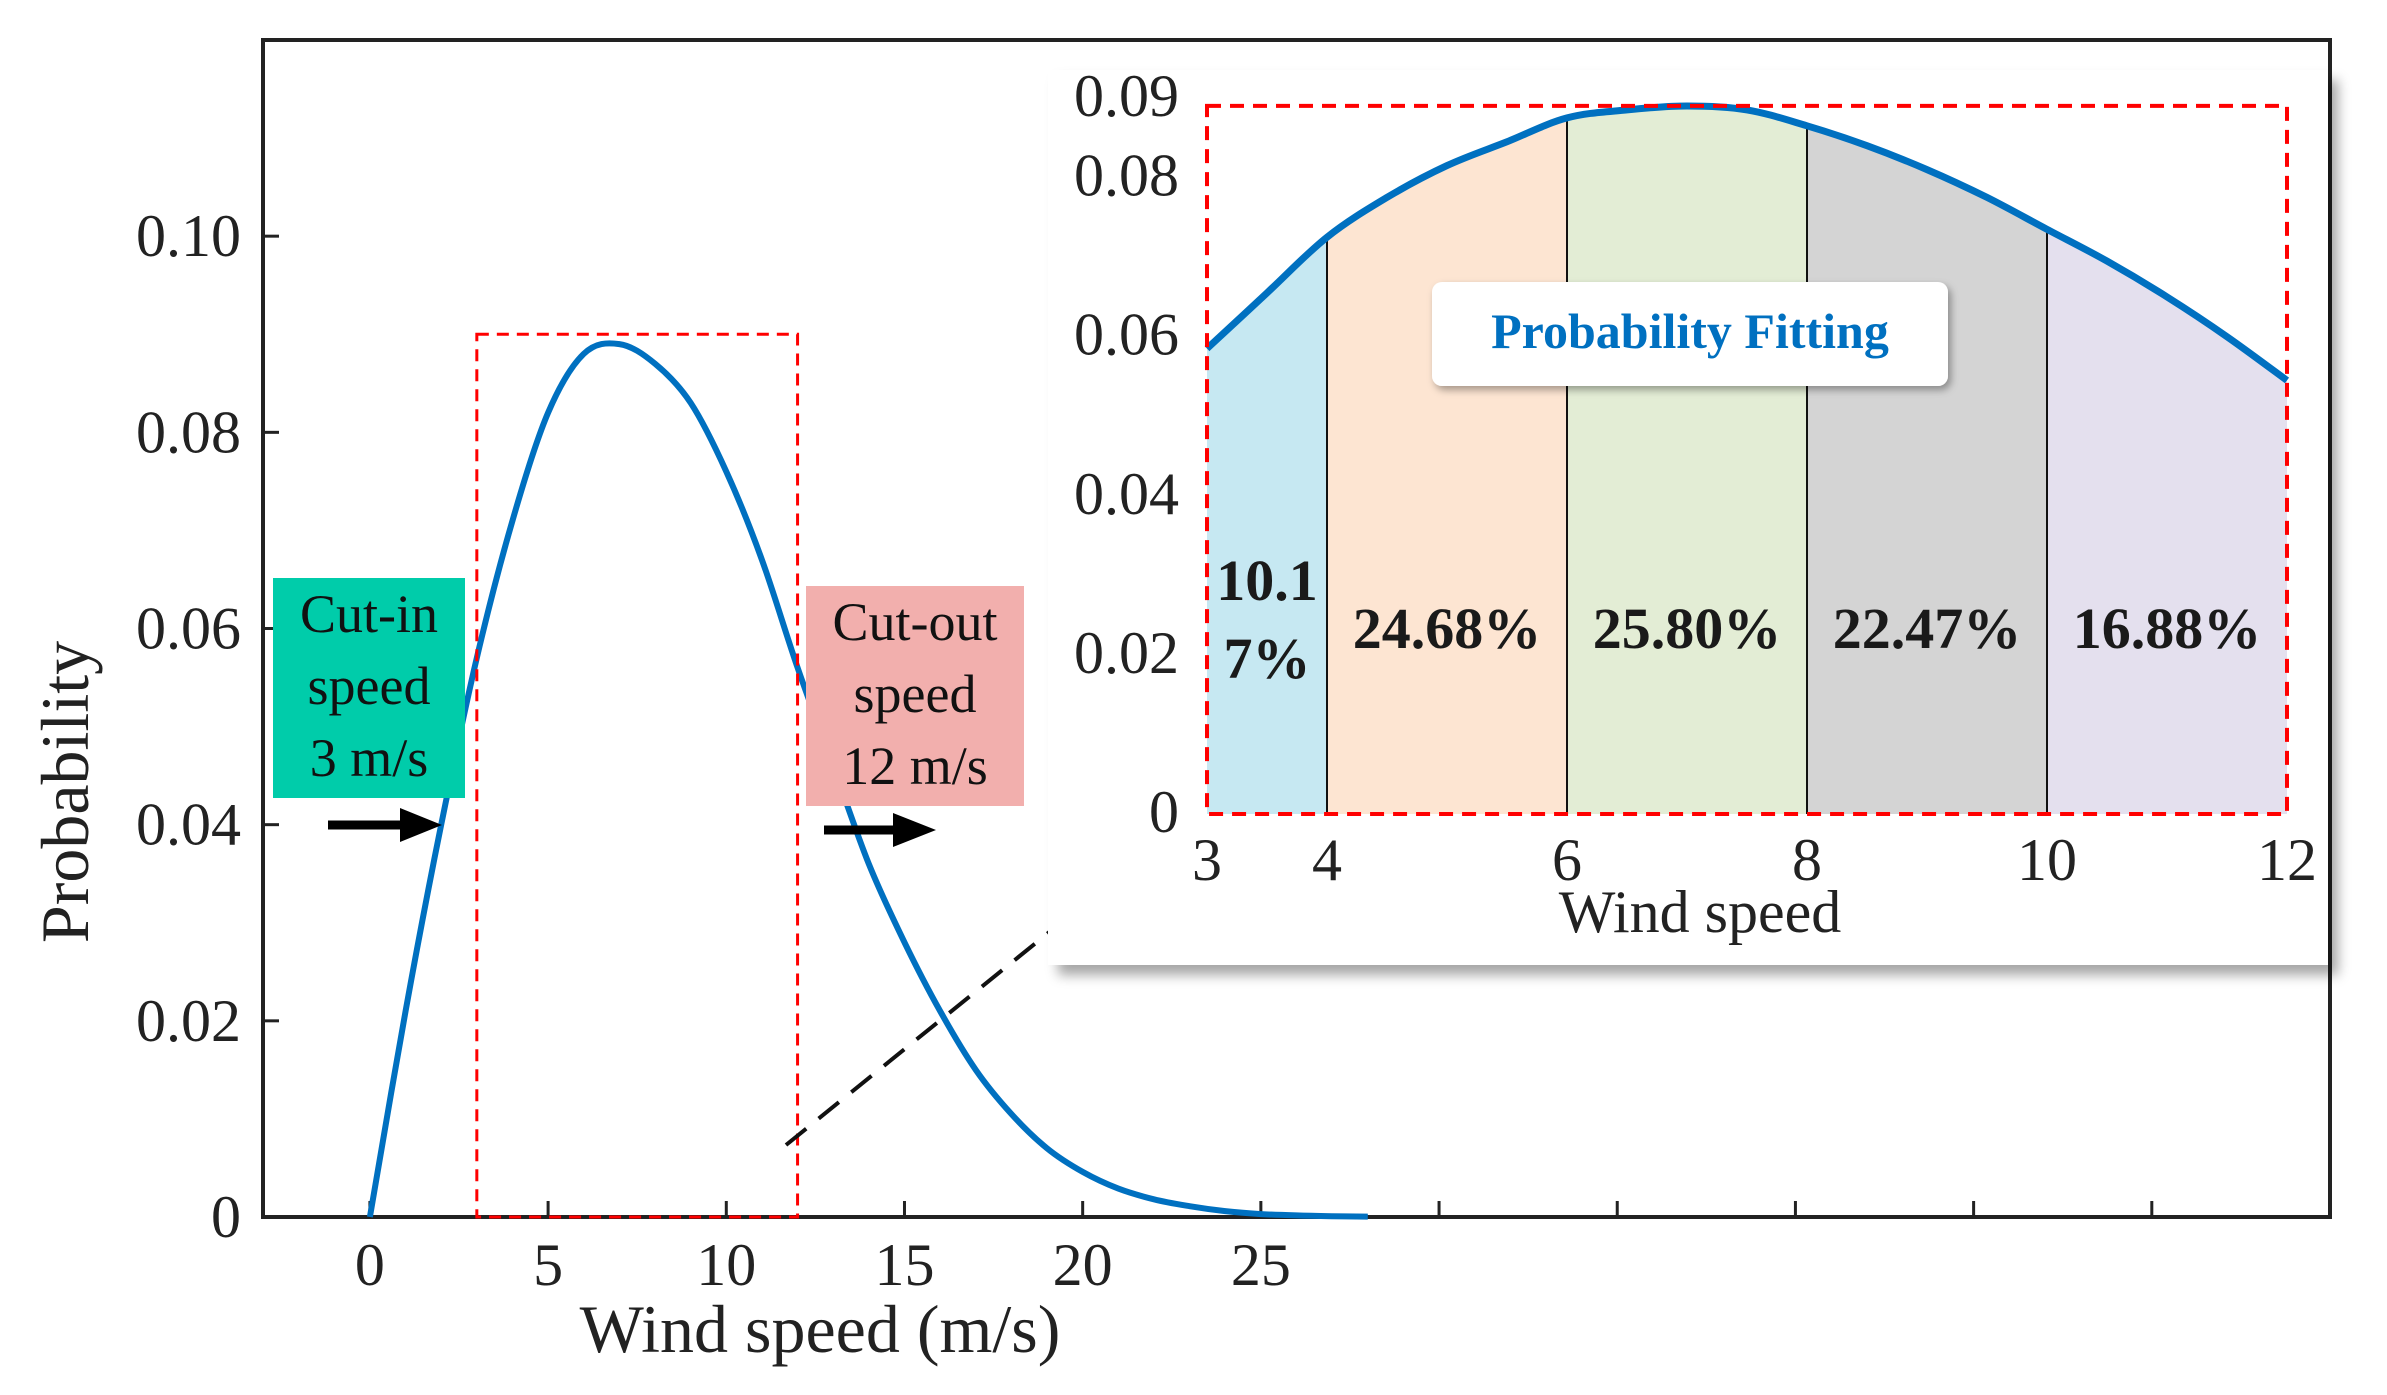  Describe the element at coordinates (914, 622) in the screenshot. I see `cut-out-line-1: Cut-out` at that location.